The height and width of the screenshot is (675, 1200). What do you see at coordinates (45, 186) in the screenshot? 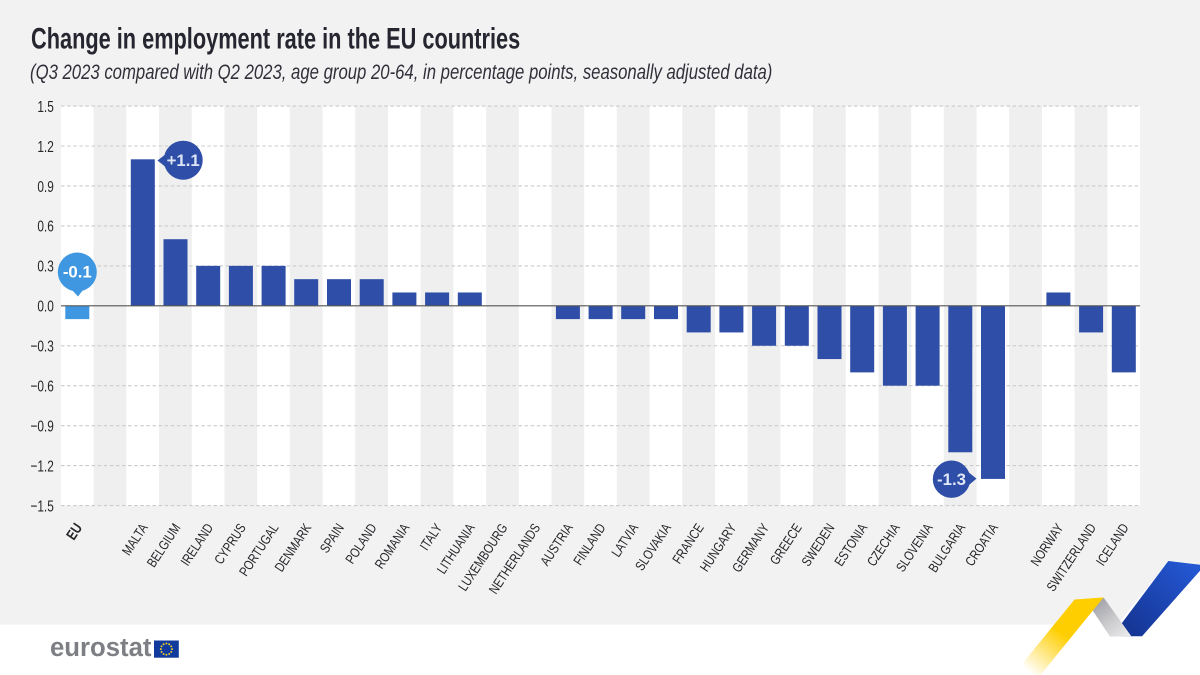
I see `svg-text: 0.9` at bounding box center [45, 186].